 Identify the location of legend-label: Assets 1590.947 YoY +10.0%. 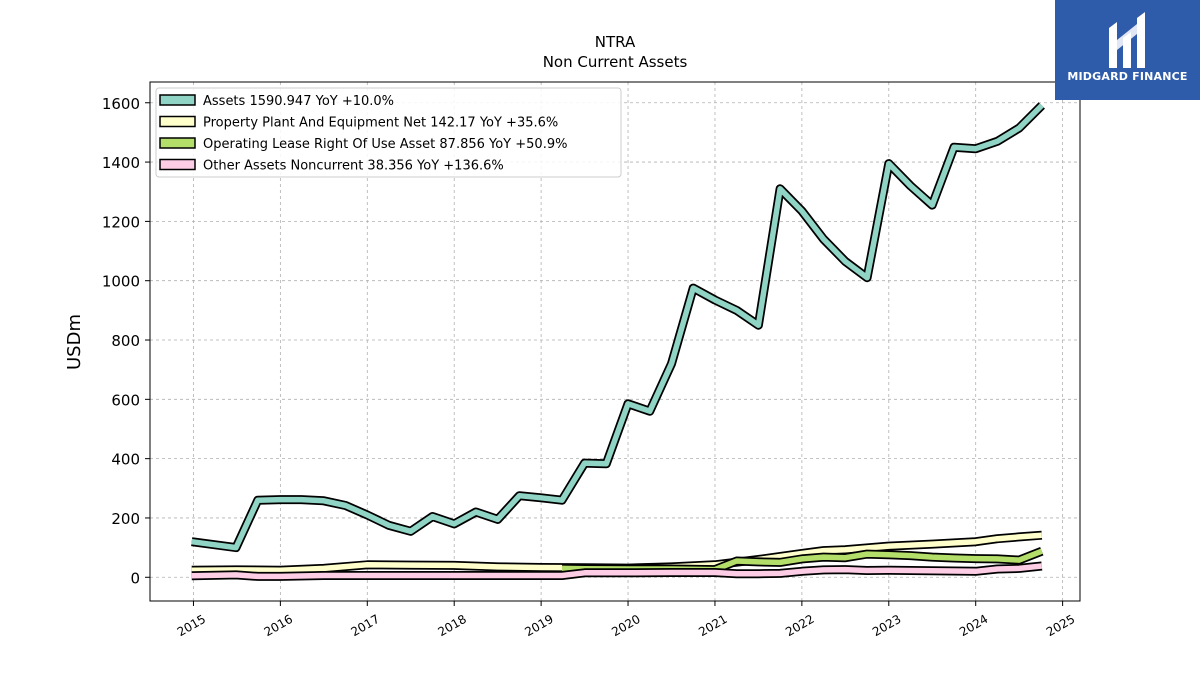
(298, 101).